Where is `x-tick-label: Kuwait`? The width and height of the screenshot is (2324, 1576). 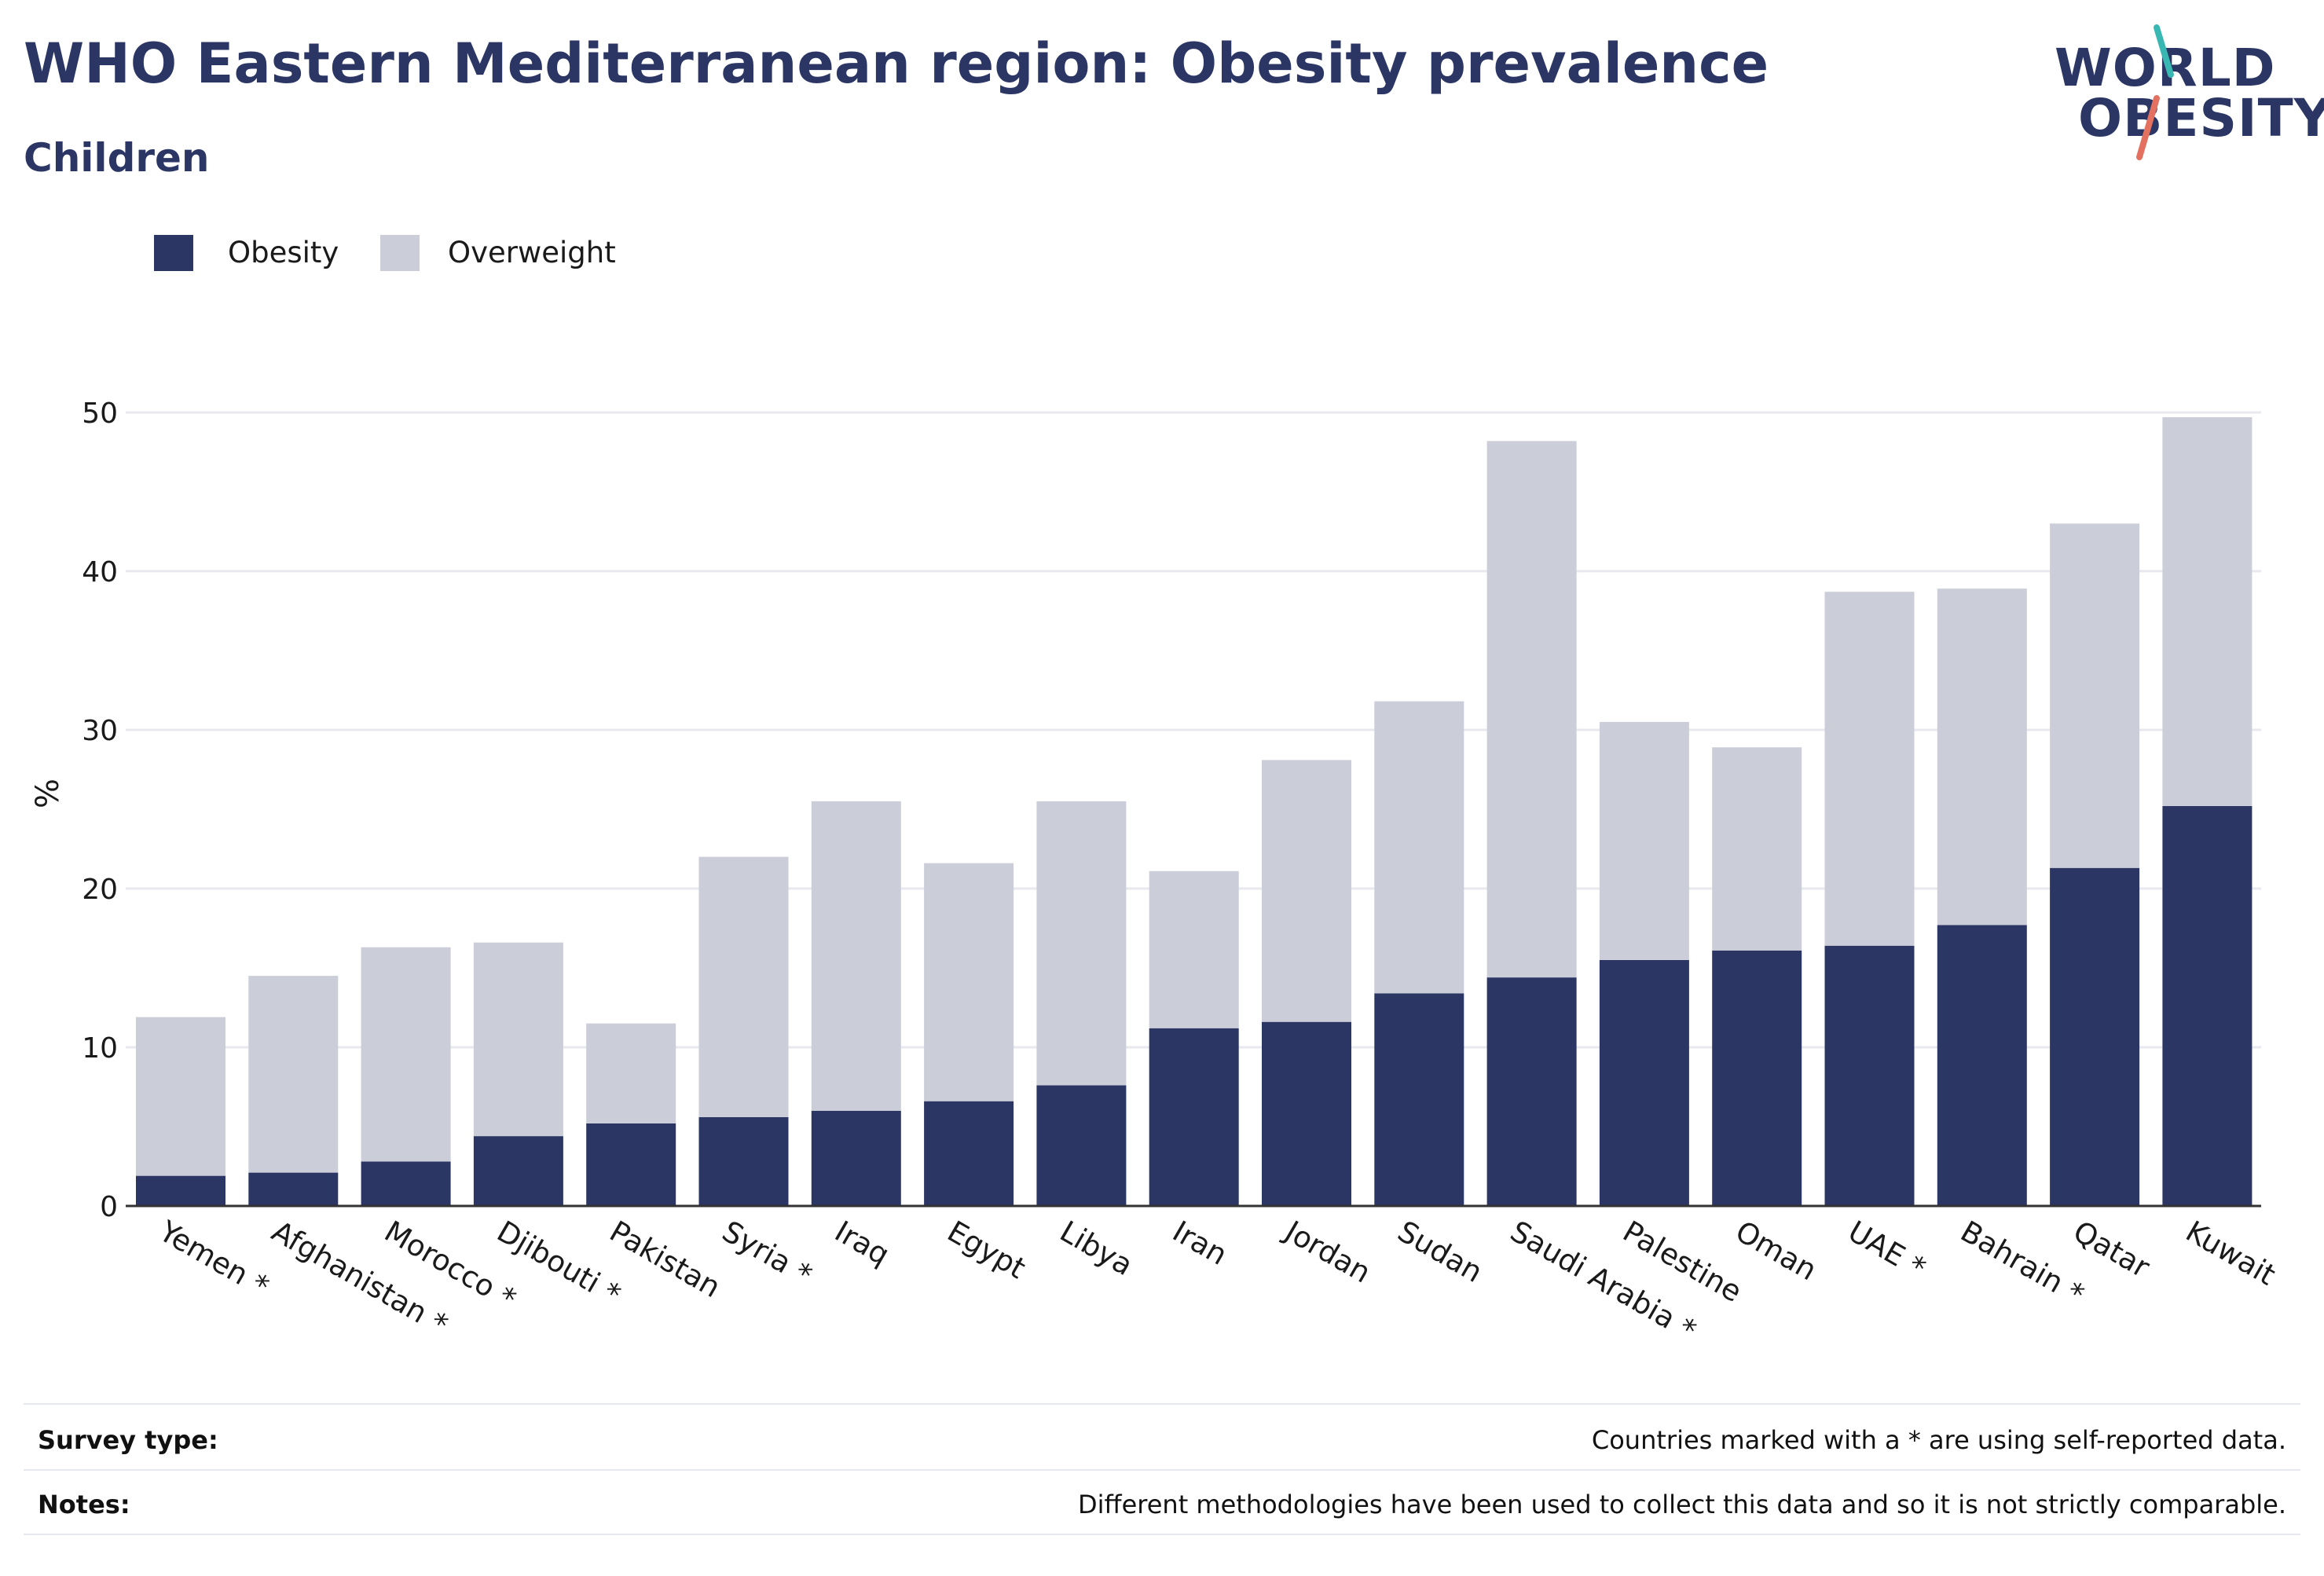 x-tick-label: Kuwait is located at coordinates (2231, 1253).